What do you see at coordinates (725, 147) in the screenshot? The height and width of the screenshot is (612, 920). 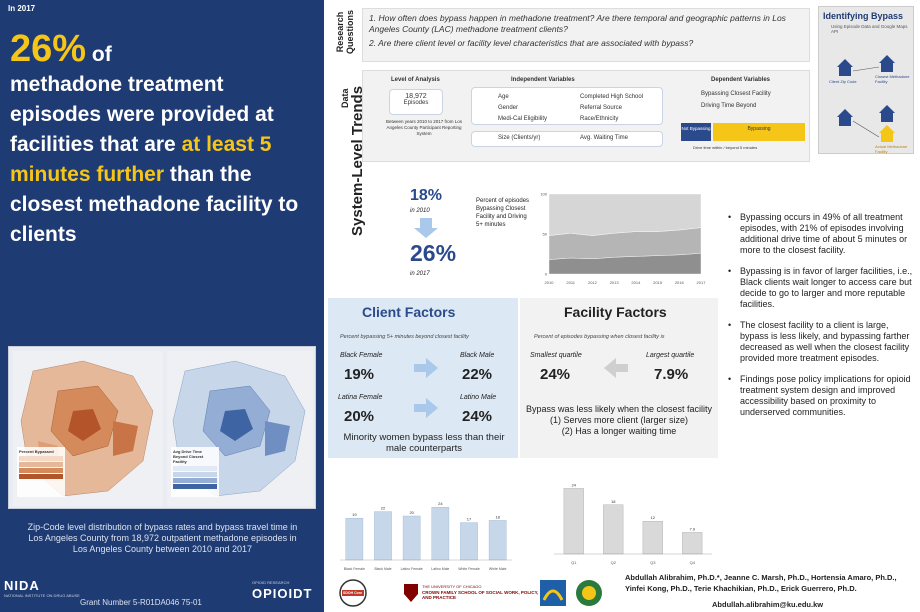 I see `dep-sub: Drive time within / beyond 5 minutes` at bounding box center [725, 147].